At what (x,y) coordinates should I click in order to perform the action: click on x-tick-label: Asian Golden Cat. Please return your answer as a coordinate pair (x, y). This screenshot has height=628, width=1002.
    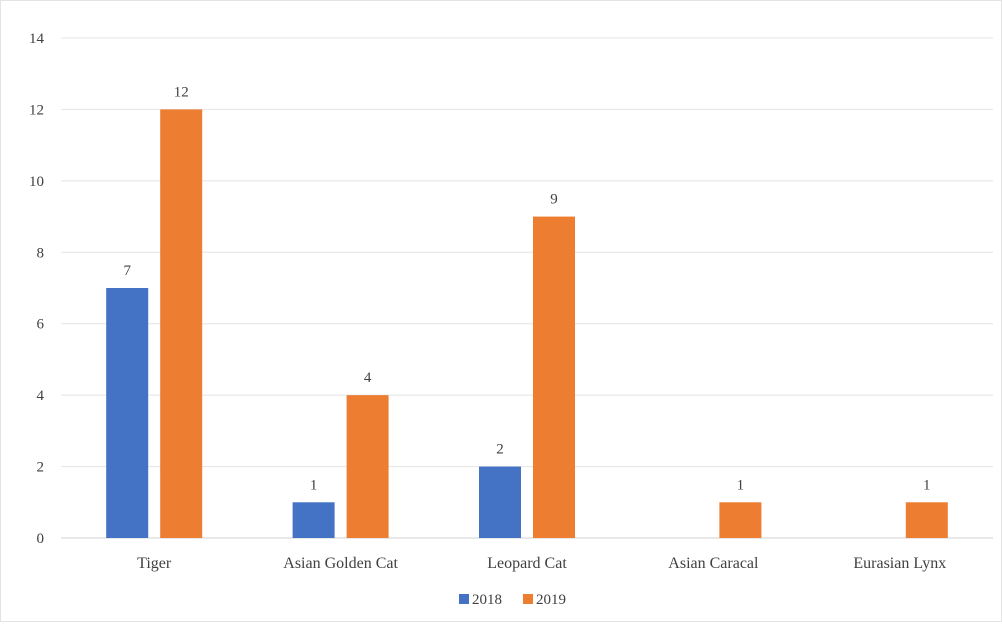
    Looking at the image, I should click on (340, 563).